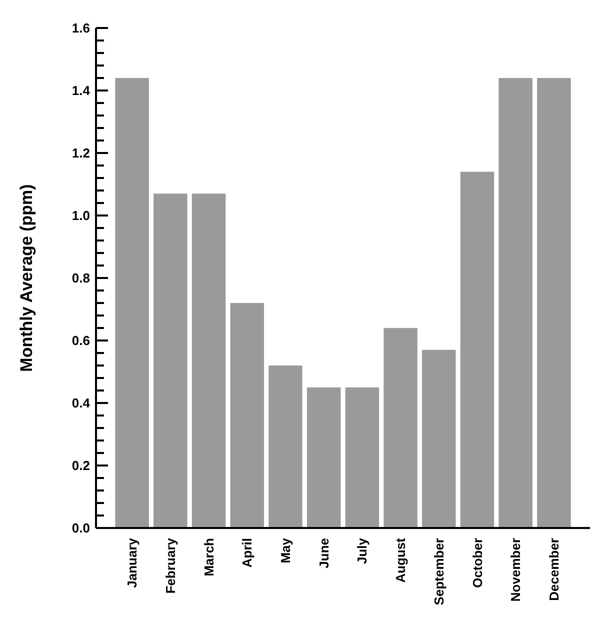  I want to click on x-tick-label: November, so click(516, 570).